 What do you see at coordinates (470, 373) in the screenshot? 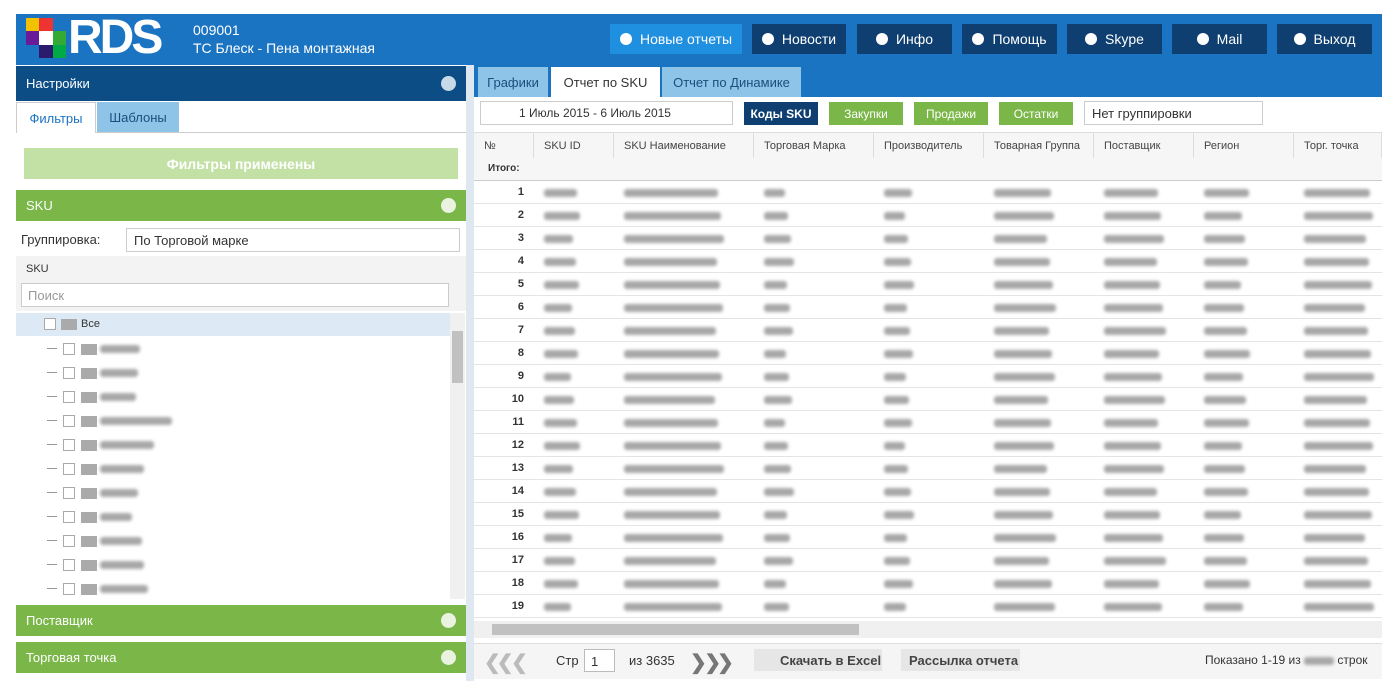
I see `splitter` at bounding box center [470, 373].